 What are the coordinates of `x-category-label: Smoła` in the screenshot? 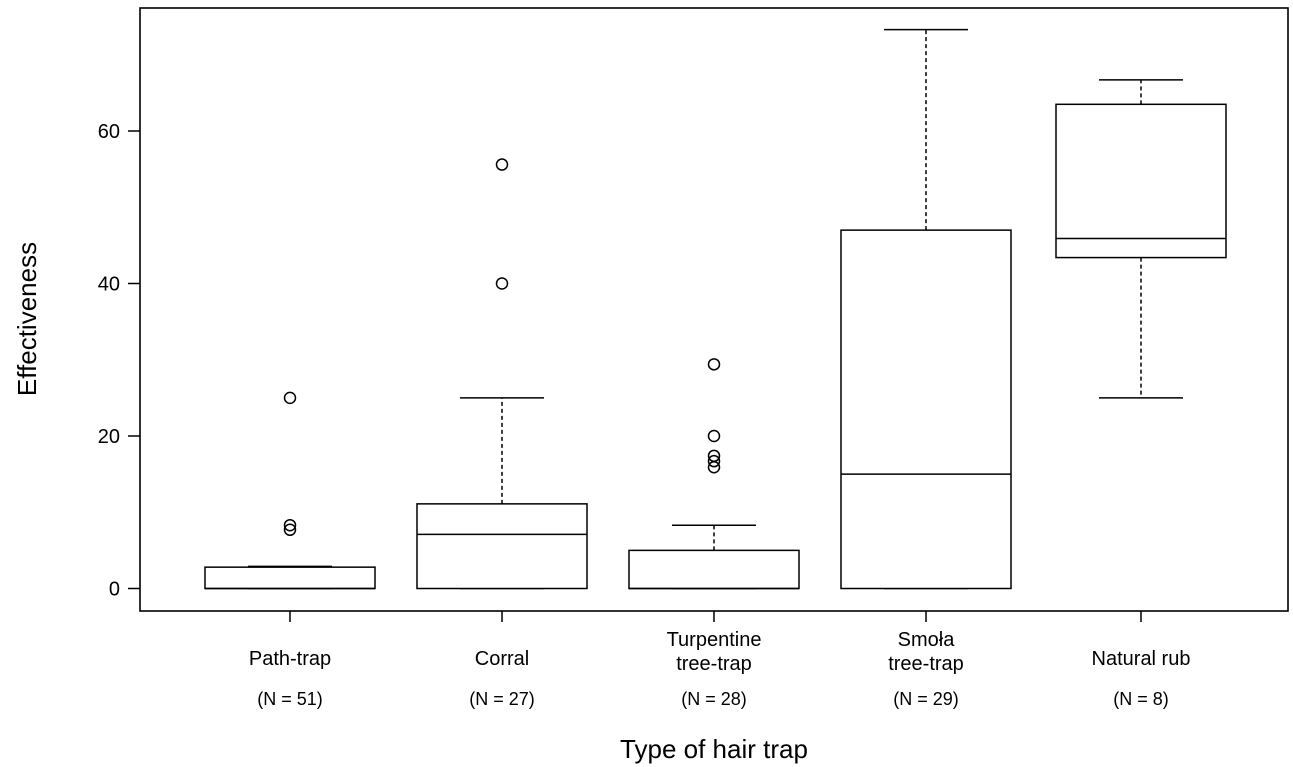 It's located at (927, 640).